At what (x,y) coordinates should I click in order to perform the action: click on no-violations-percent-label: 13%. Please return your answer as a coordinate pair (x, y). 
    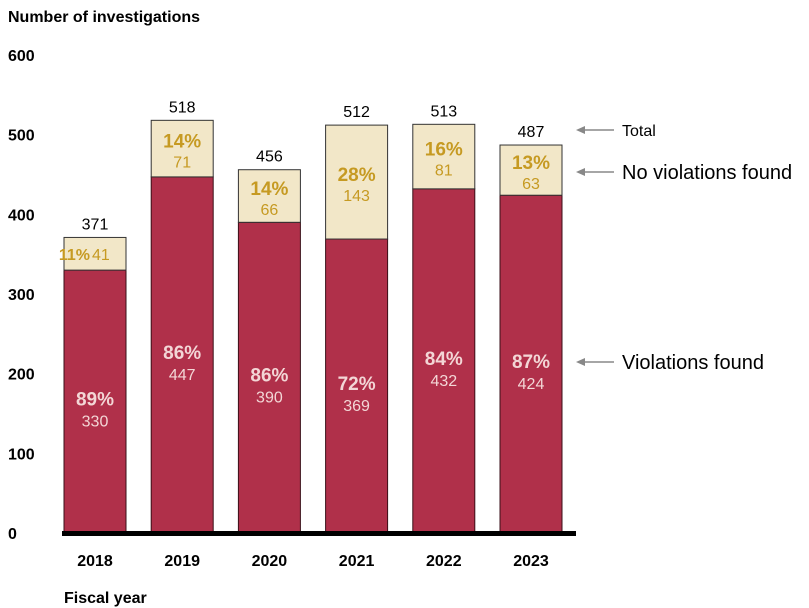
    Looking at the image, I should click on (531, 163).